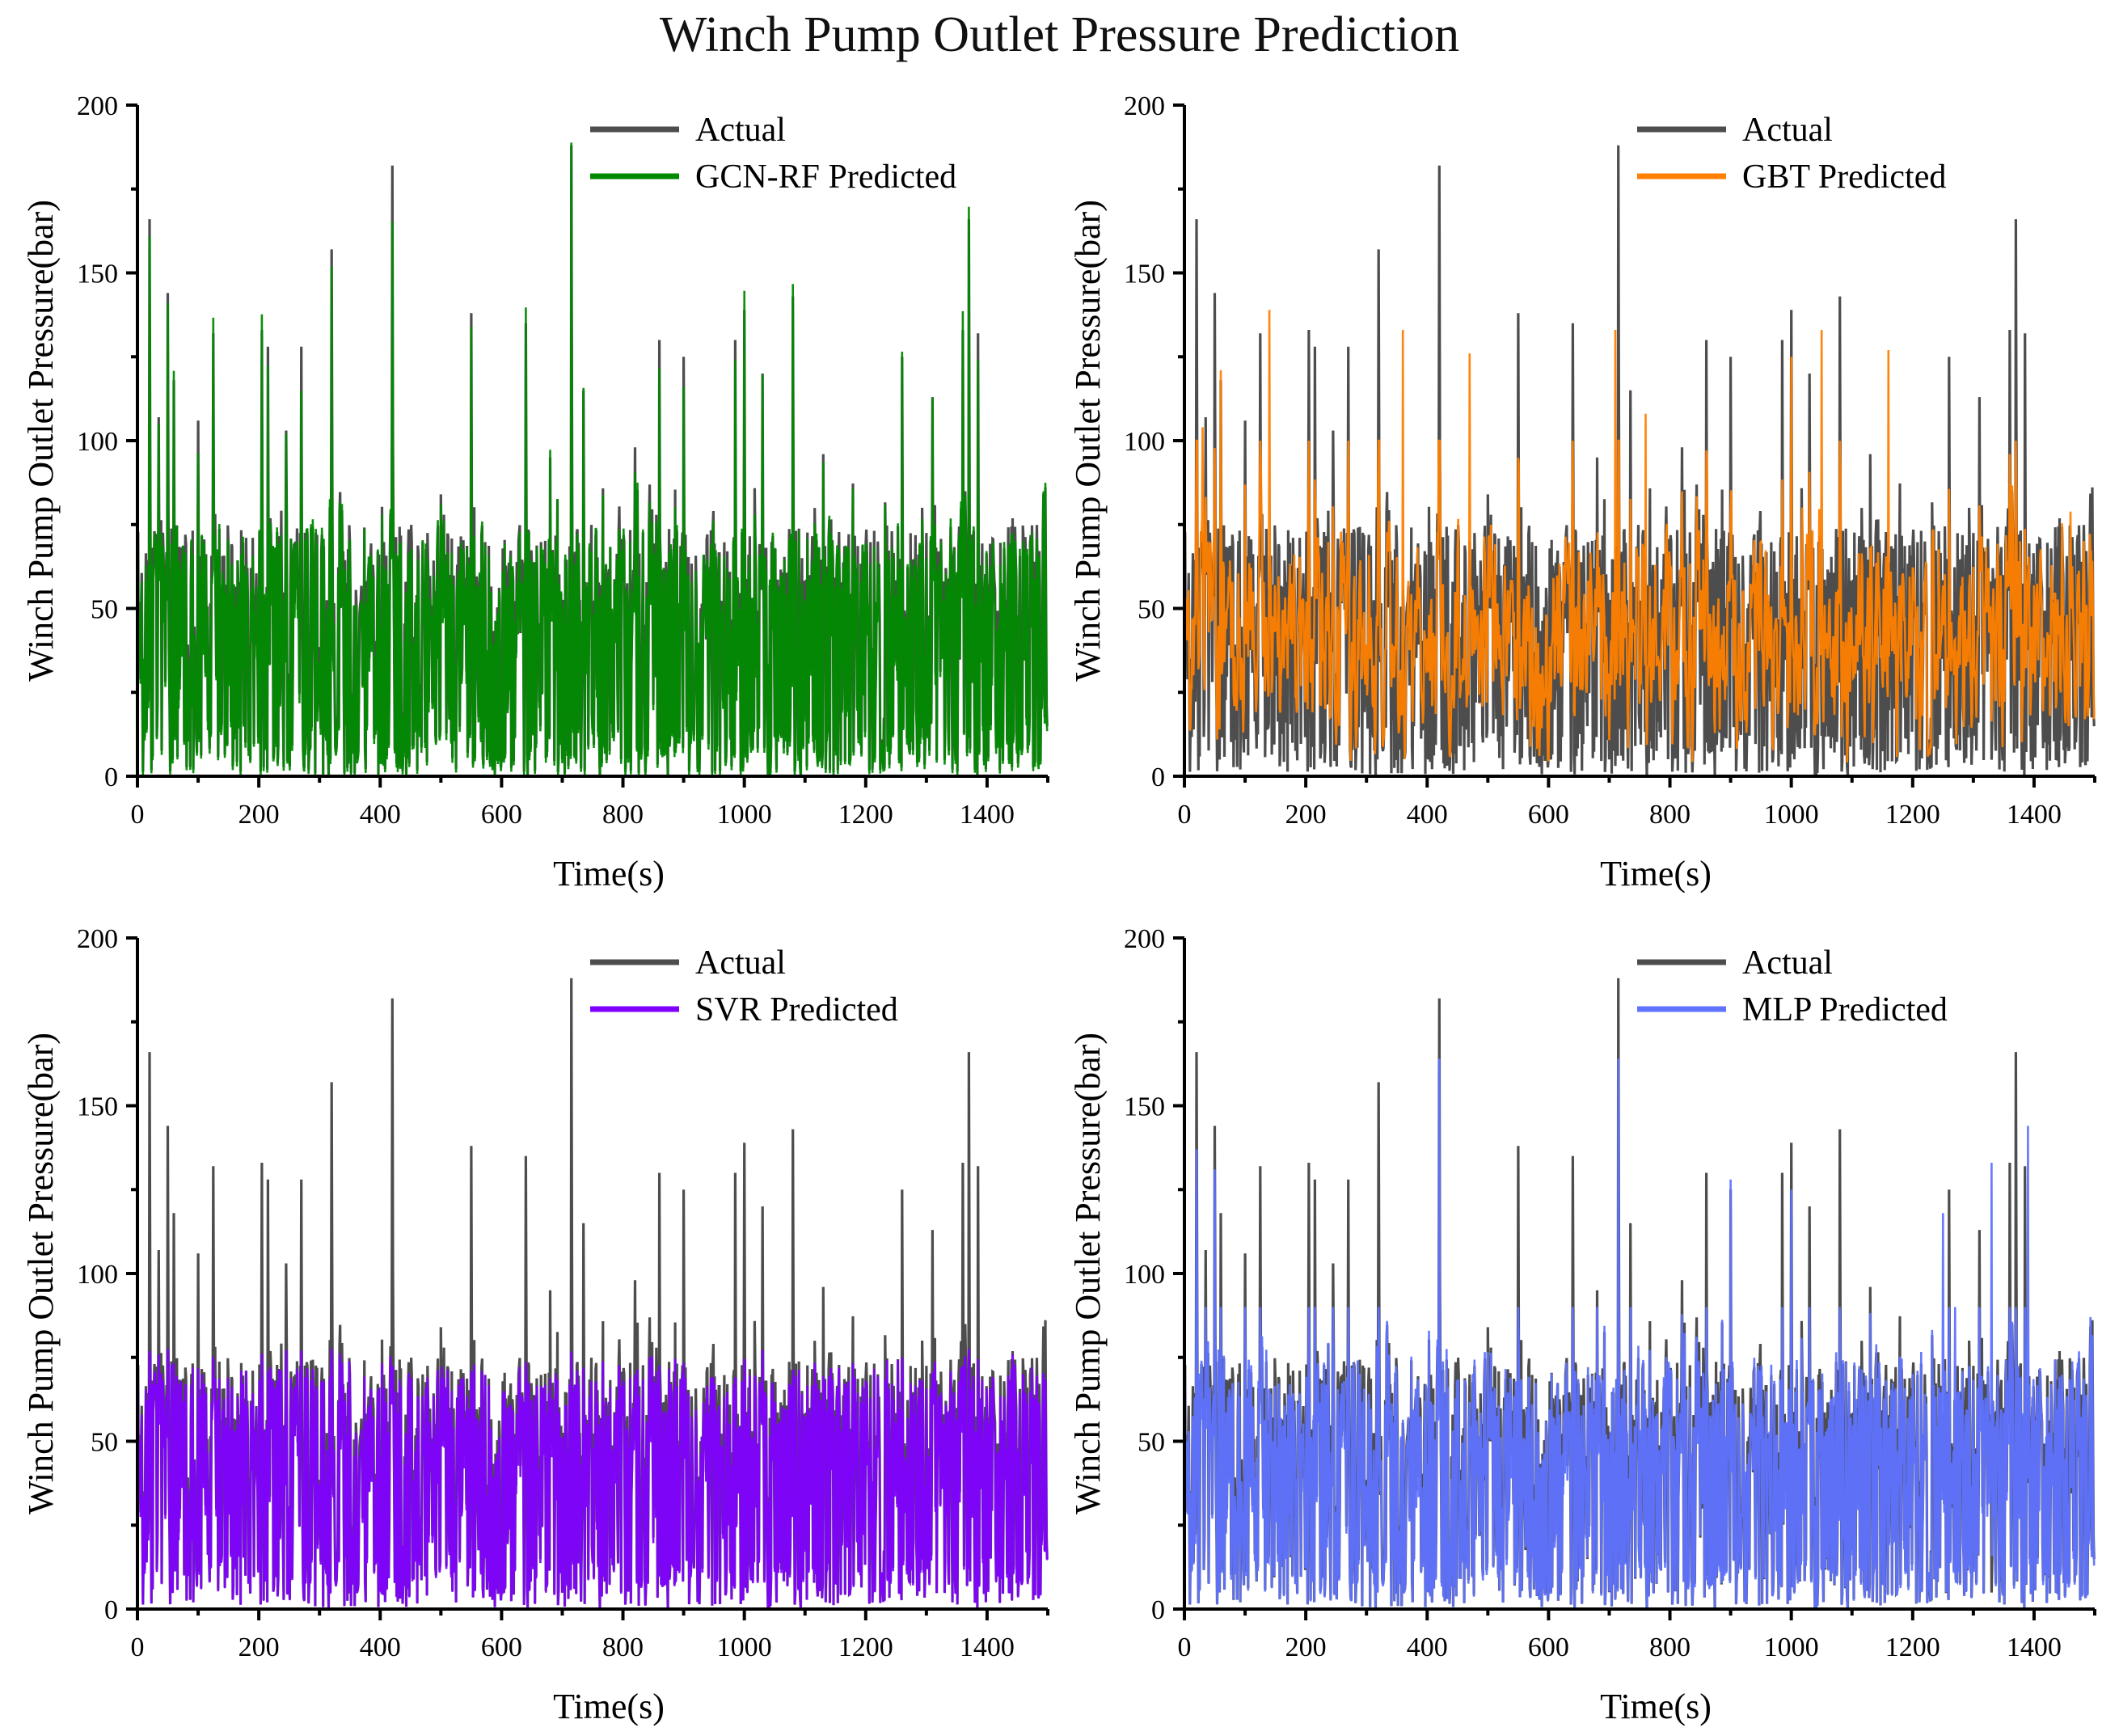  I want to click on legend-label: SVR Predicted, so click(796, 1010).